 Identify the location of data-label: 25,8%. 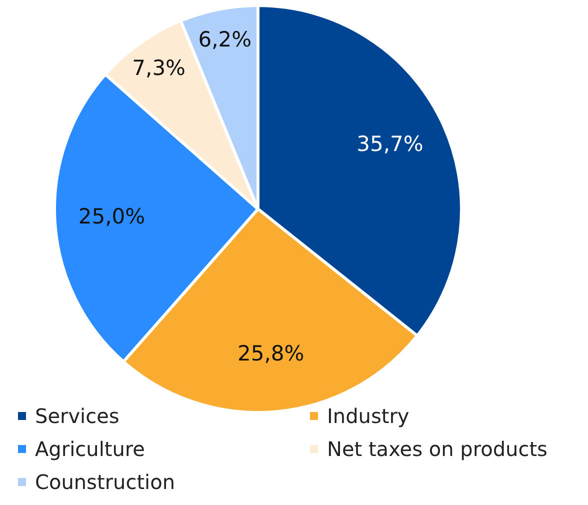
(271, 353).